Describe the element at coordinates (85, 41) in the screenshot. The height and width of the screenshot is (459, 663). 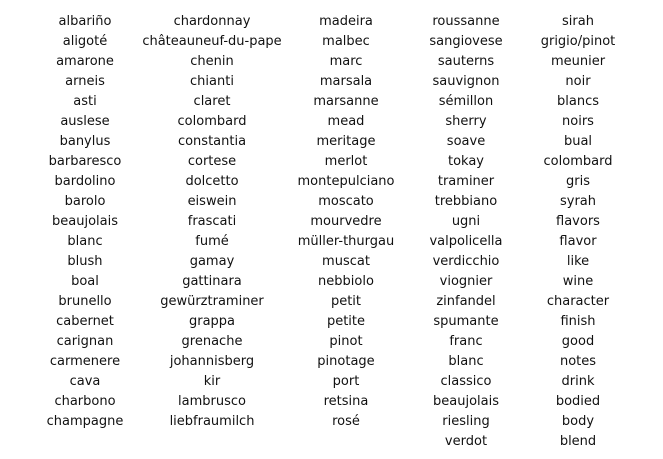
I see `word-item: aligoté` at that location.